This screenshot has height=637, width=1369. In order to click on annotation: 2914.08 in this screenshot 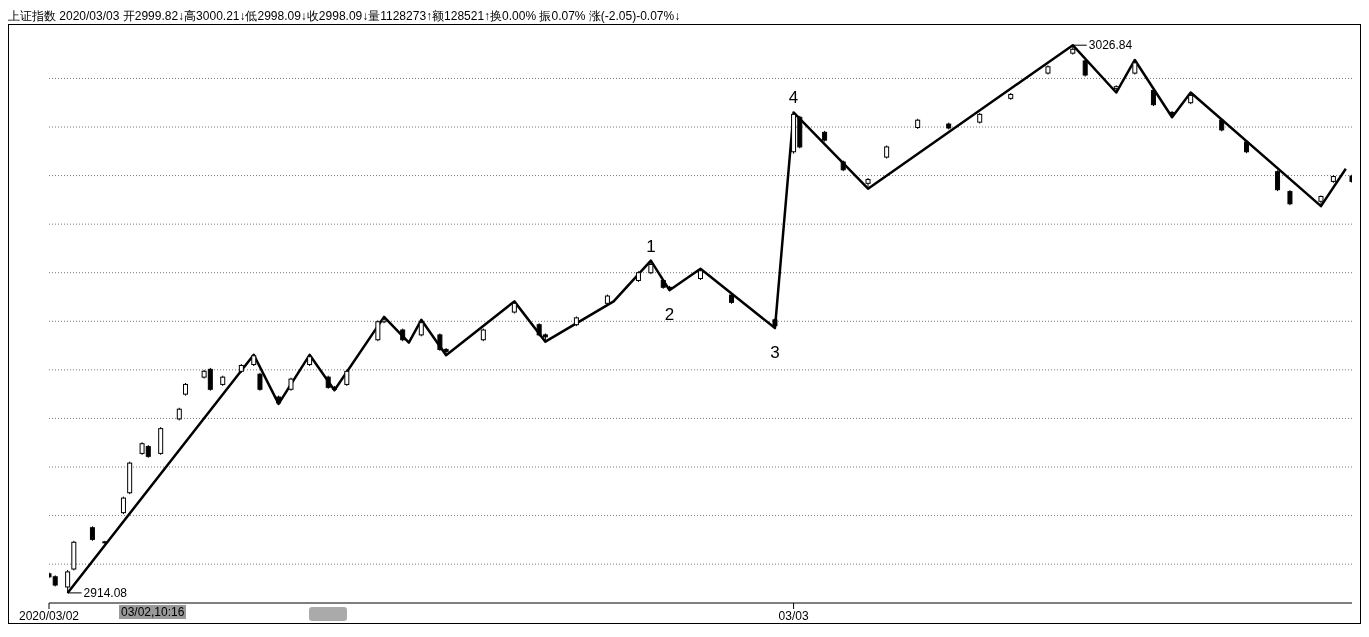, I will do `click(105, 592)`.